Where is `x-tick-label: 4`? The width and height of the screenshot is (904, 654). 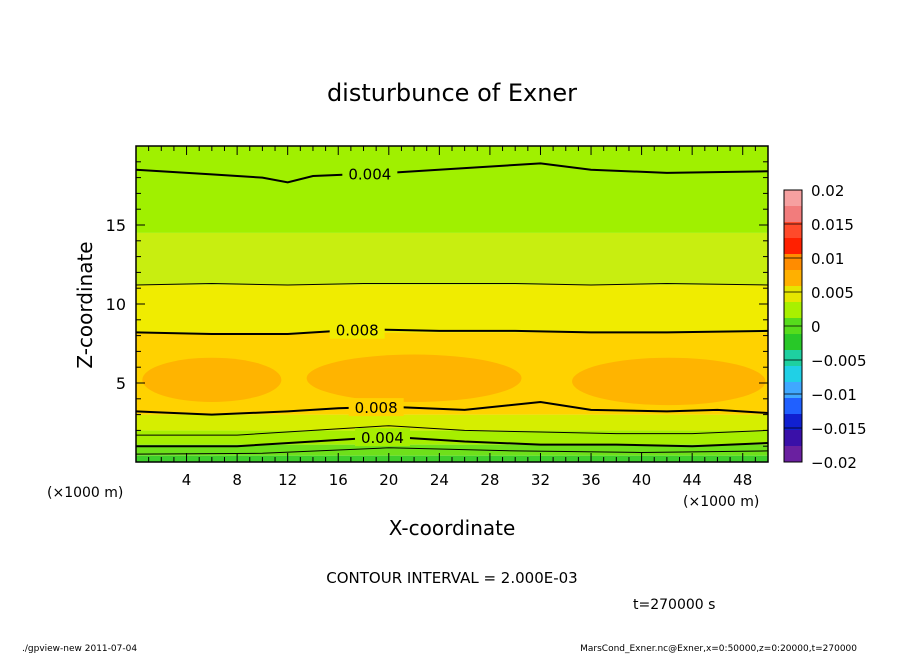 x-tick-label: 4 is located at coordinates (187, 480).